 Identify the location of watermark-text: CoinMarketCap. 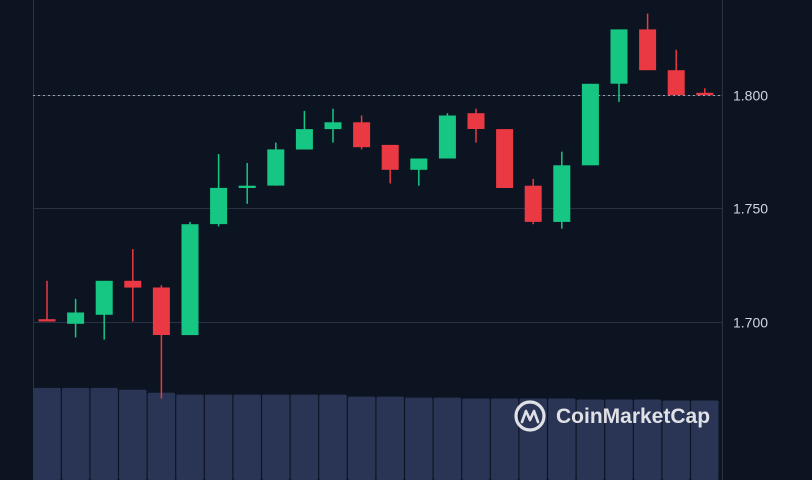
(633, 416).